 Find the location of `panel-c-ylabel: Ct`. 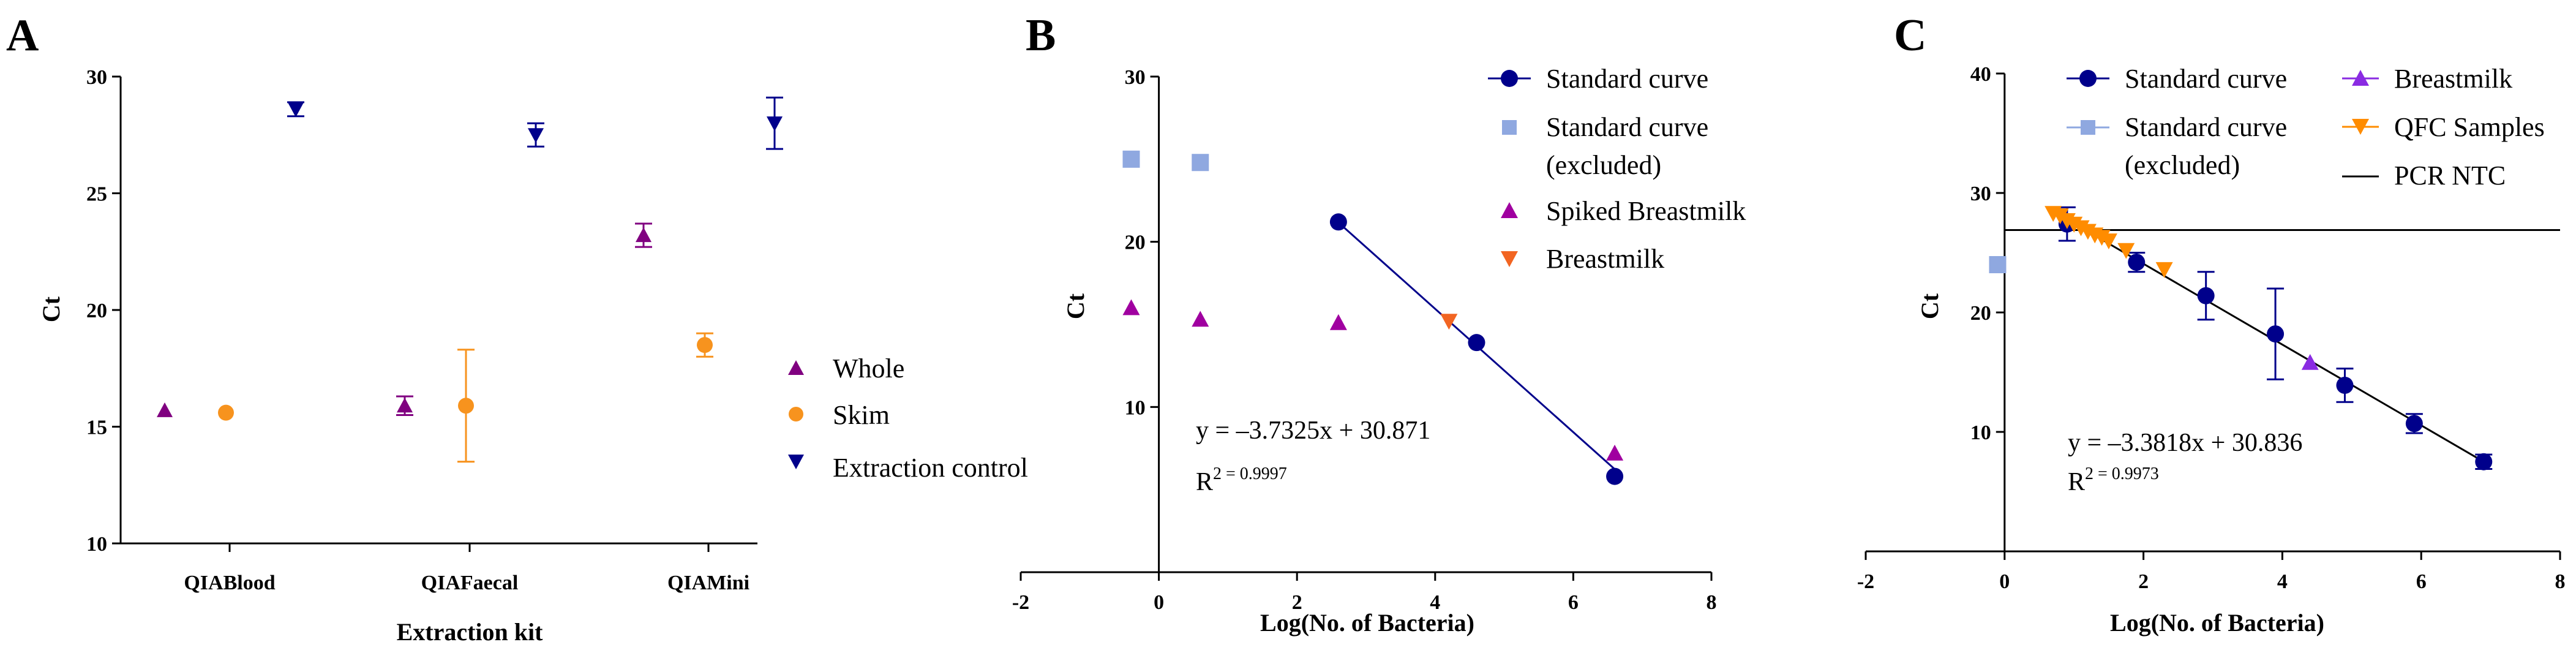

panel-c-ylabel: Ct is located at coordinates (1929, 306).